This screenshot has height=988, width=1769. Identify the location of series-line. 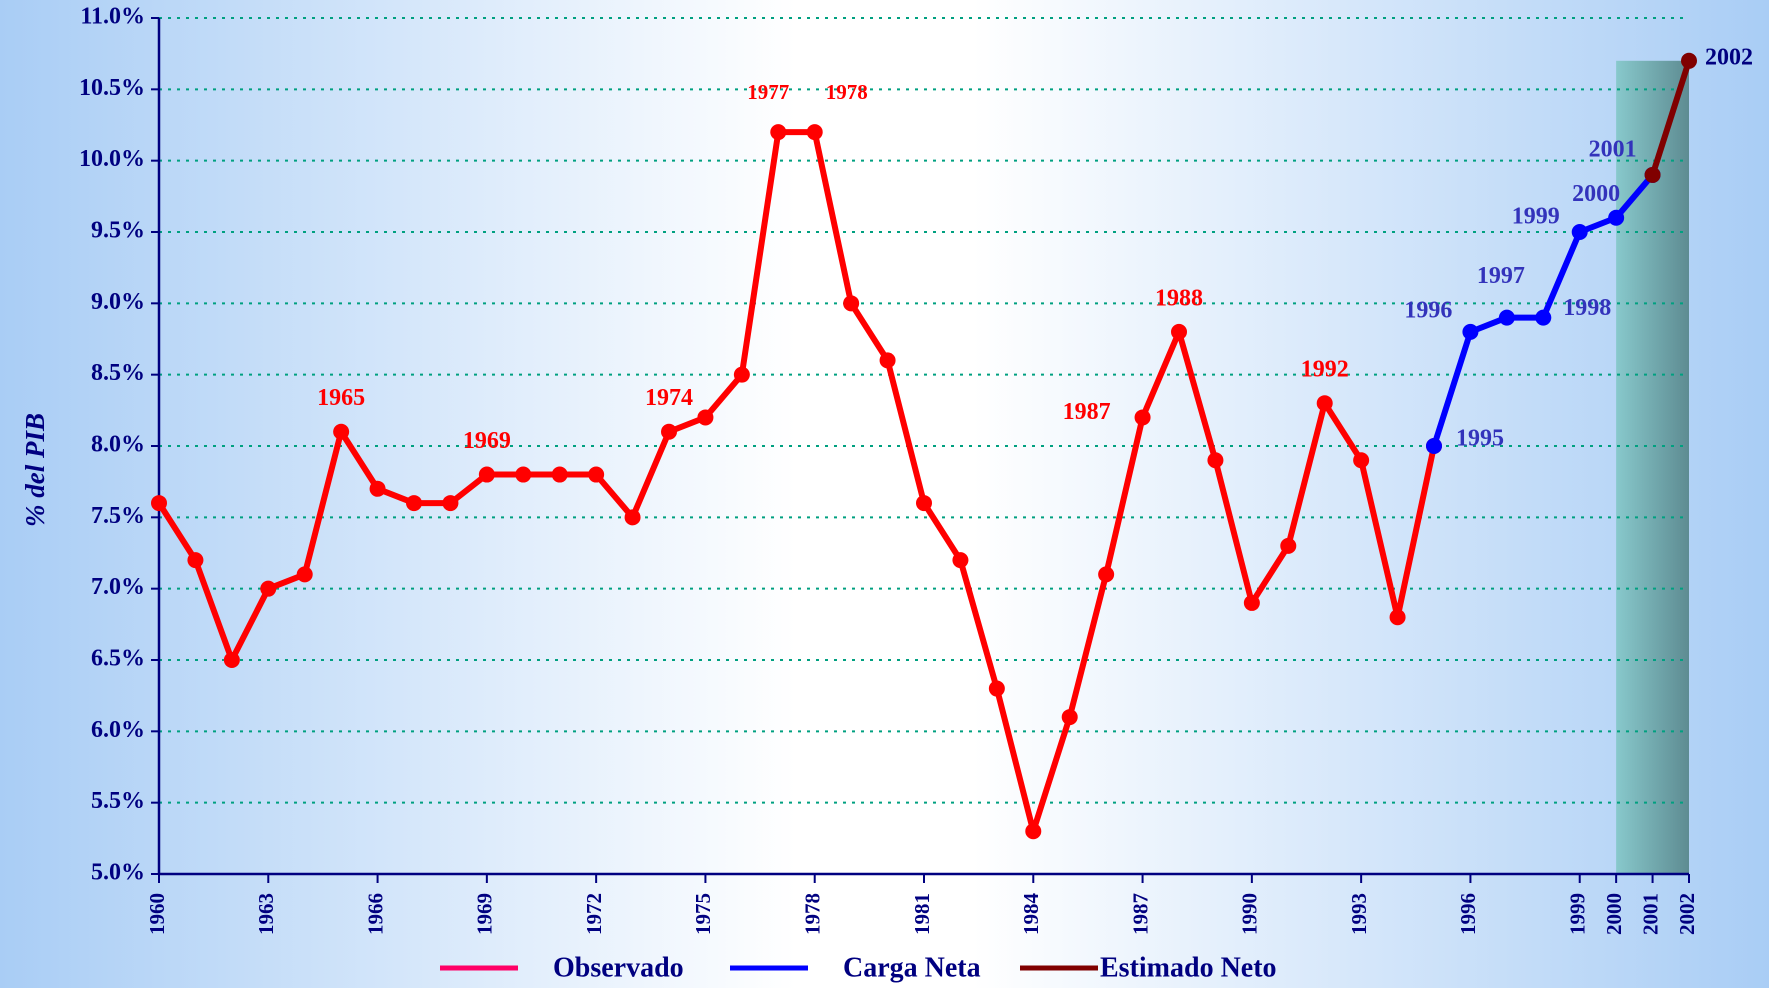
(1670, 117).